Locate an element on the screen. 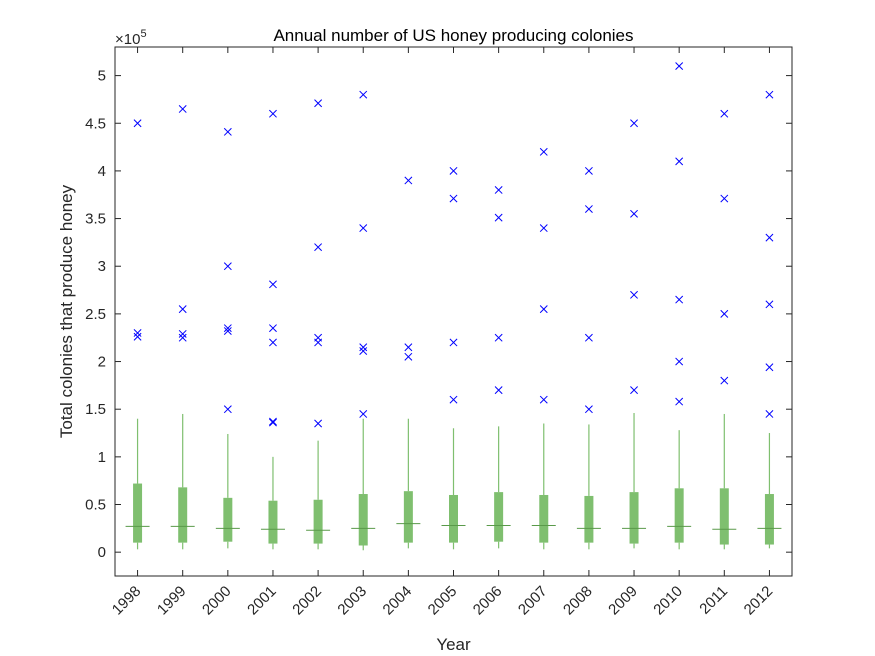 The height and width of the screenshot is (656, 875). y-tick-label: 1.5 is located at coordinates (95, 409).